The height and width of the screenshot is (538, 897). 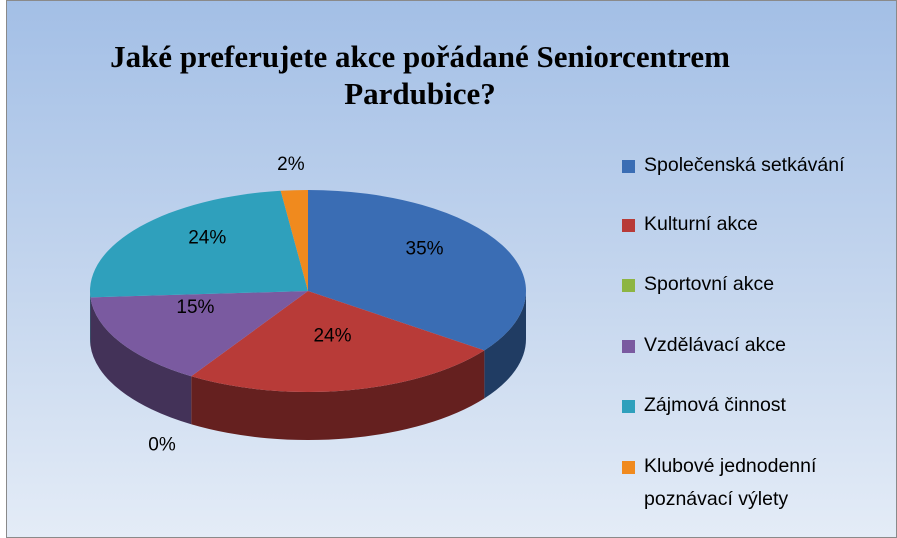 I want to click on legend-label: Sportovní akce, so click(x=709, y=284).